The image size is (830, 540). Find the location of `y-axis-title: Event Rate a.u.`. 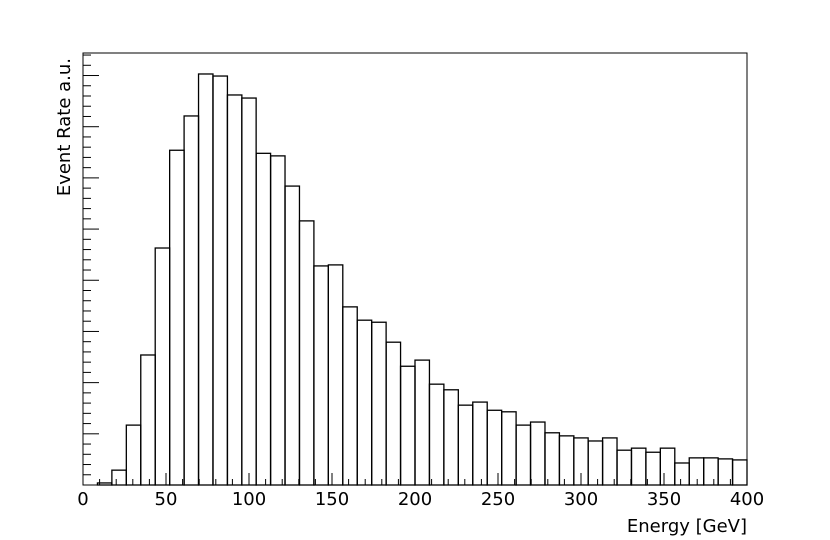

y-axis-title: Event Rate a.u. is located at coordinates (64, 127).